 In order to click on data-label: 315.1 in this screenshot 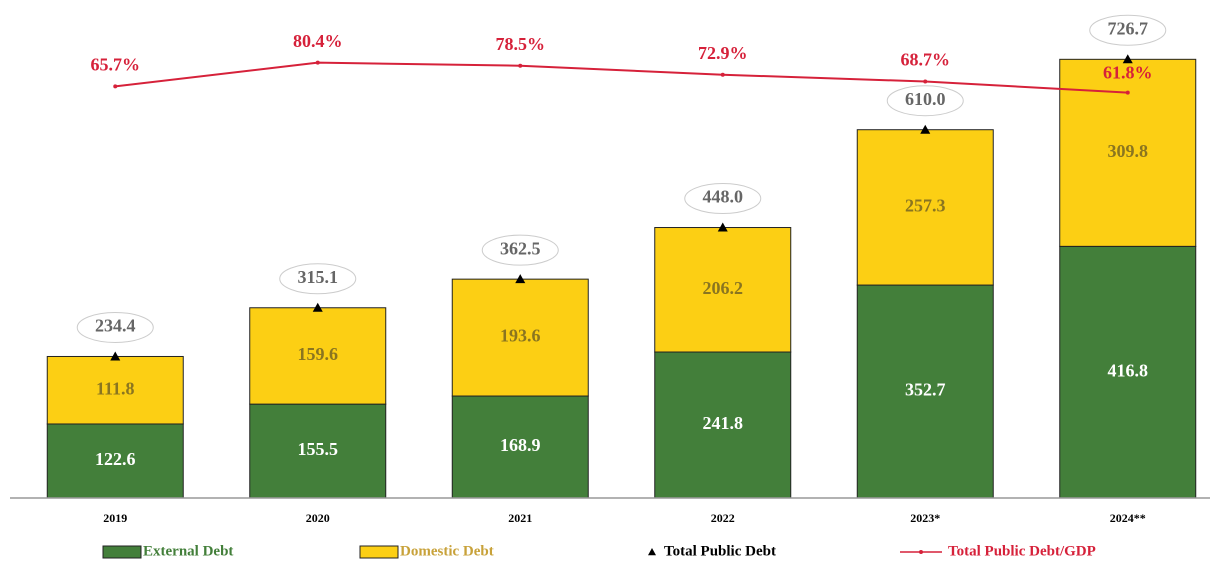, I will do `click(318, 277)`.